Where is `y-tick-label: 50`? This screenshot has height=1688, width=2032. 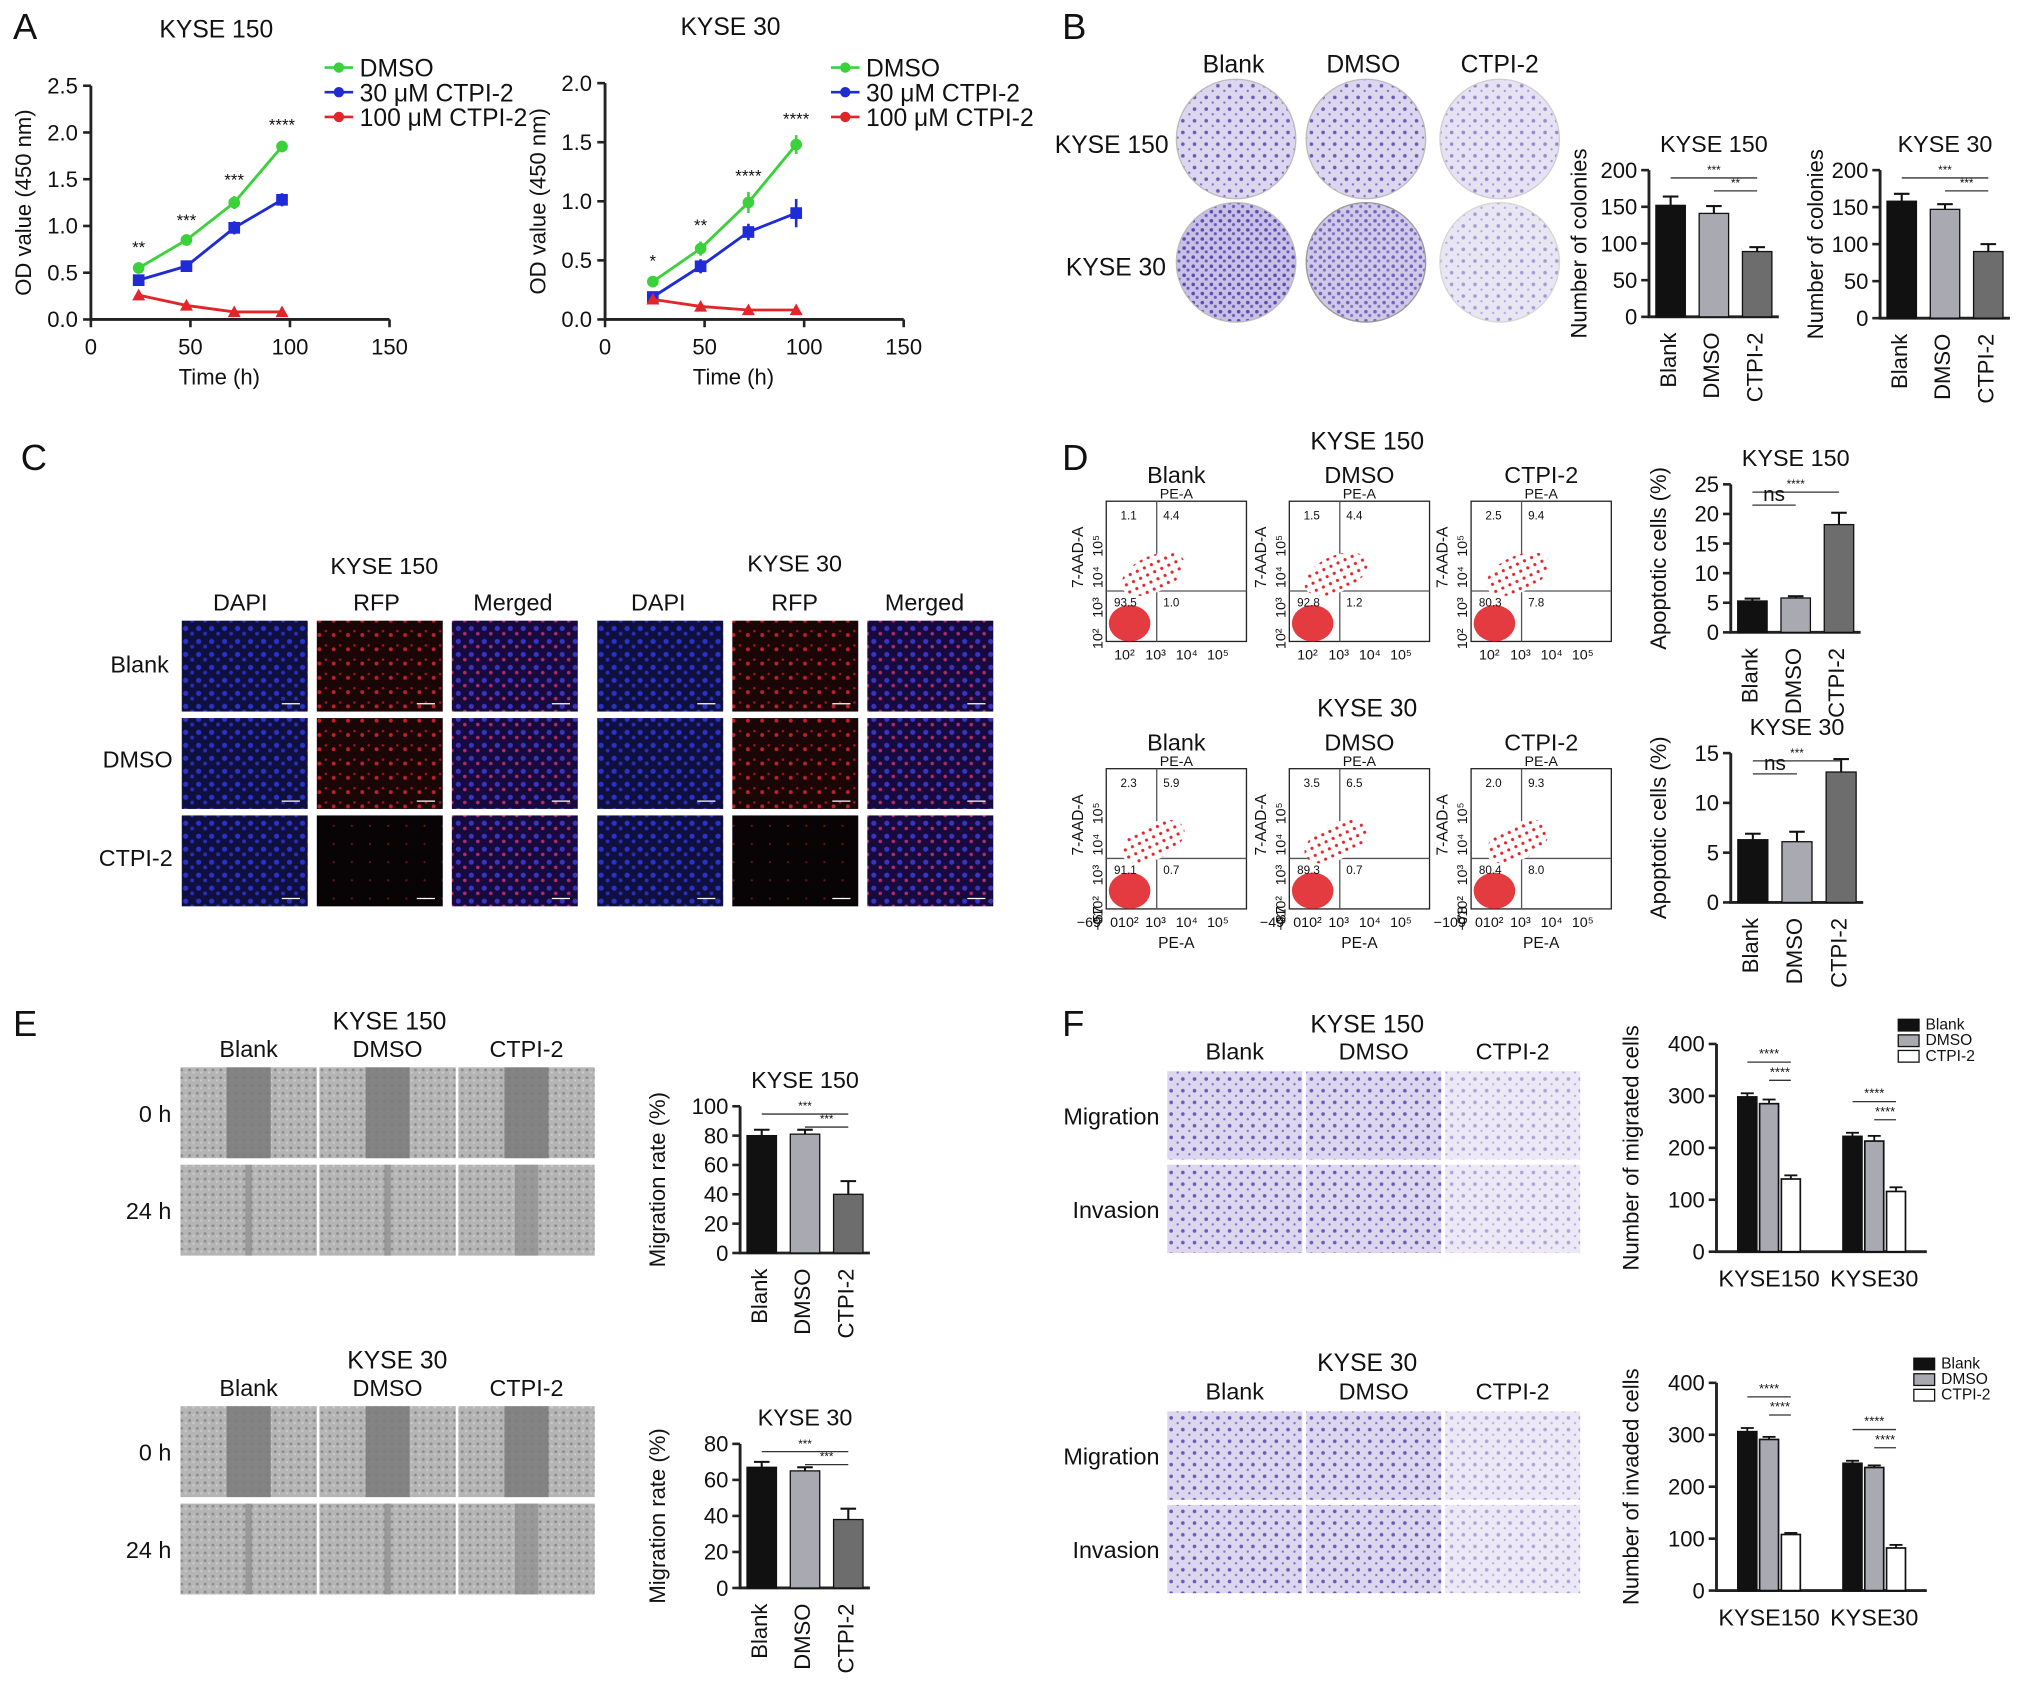
y-tick-label: 50 is located at coordinates (1625, 280).